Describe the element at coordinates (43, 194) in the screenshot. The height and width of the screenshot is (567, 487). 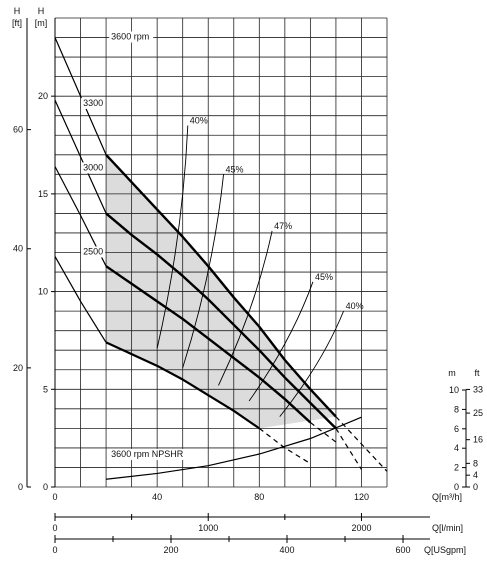
I see `tick-label-m: 15` at that location.